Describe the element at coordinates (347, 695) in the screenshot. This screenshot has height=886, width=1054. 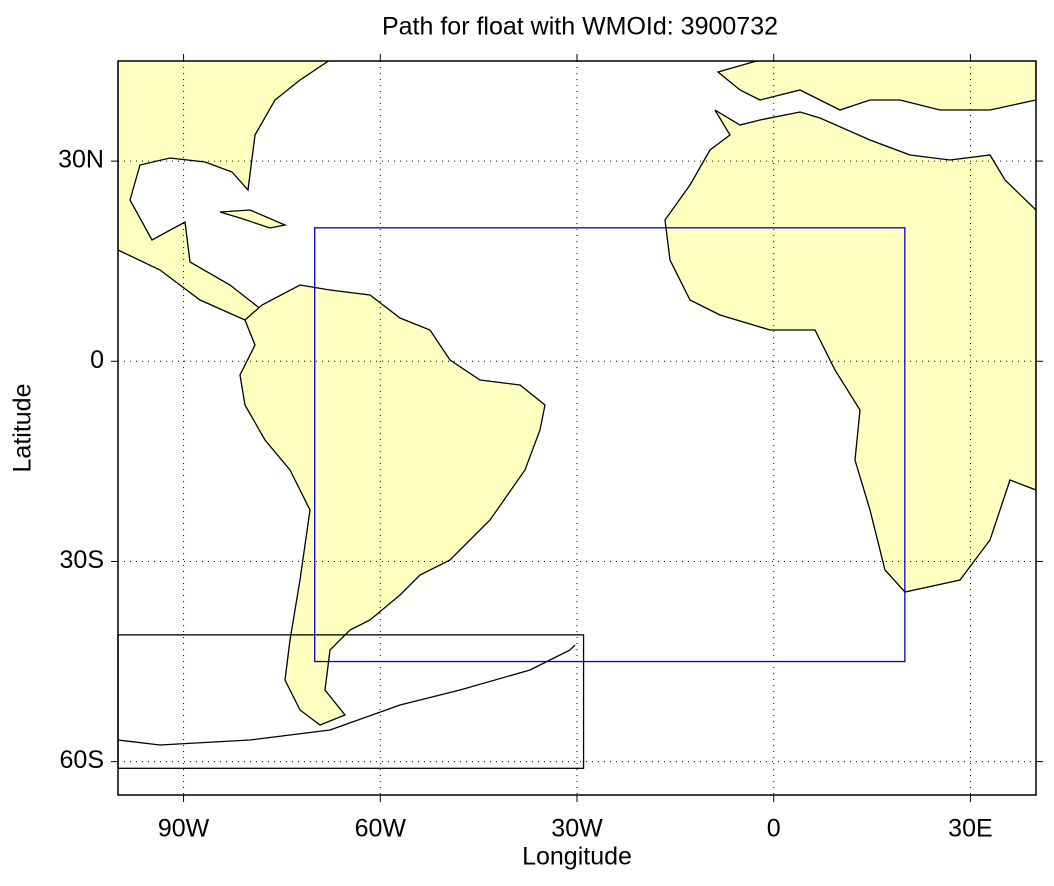
I see `antarctic-coast` at that location.